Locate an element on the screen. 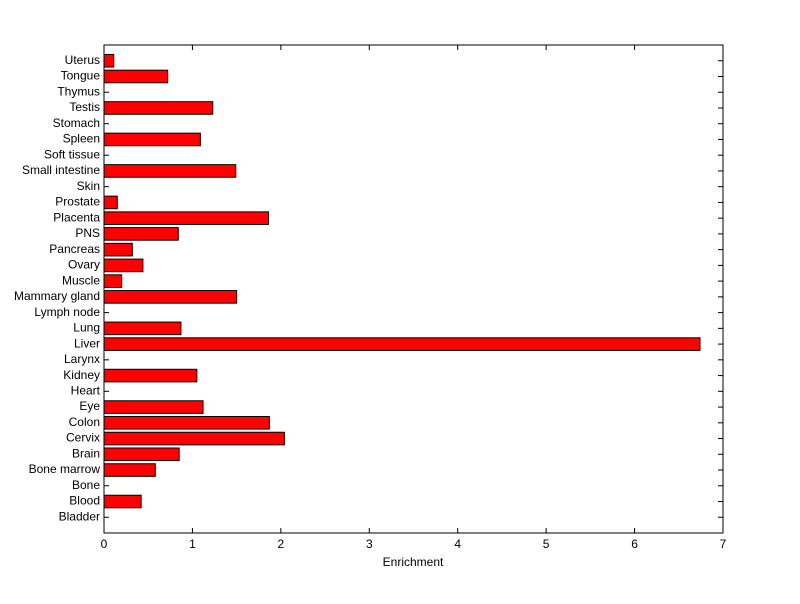 Image resolution: width=800 pixels, height=604 pixels. y-tick-label: Kidney is located at coordinates (81, 375).